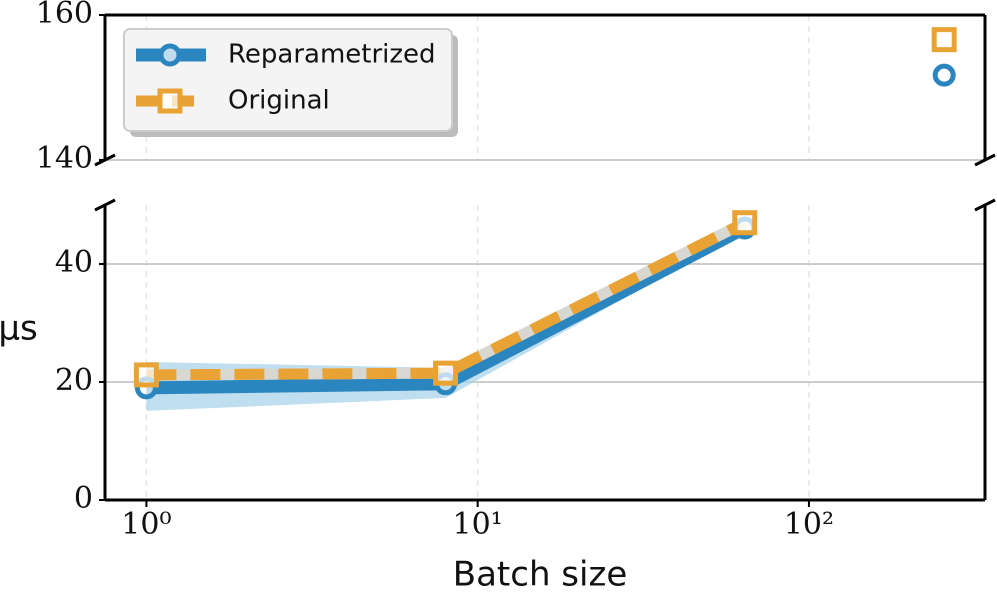  What do you see at coordinates (290, 82) in the screenshot?
I see `legend: Reparametrized Original` at bounding box center [290, 82].